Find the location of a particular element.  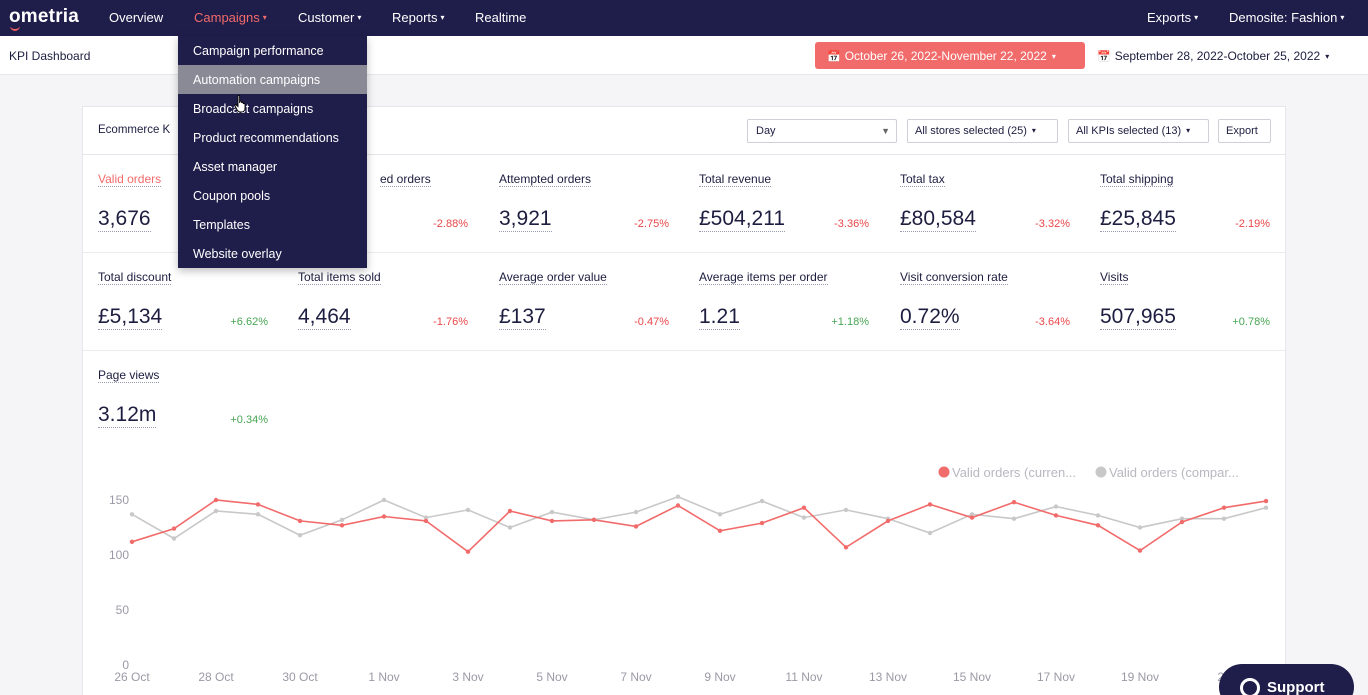

nav-exports: Exports ▾ is located at coordinates (1173, 17).